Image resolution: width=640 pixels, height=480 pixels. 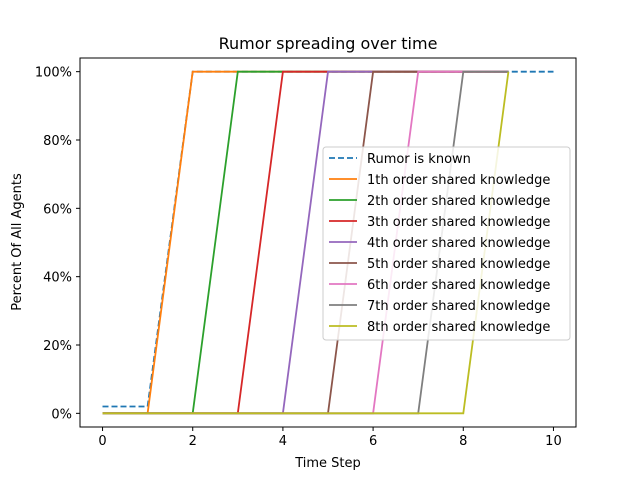 I want to click on y-tick-label: 100%, so click(x=53, y=73).